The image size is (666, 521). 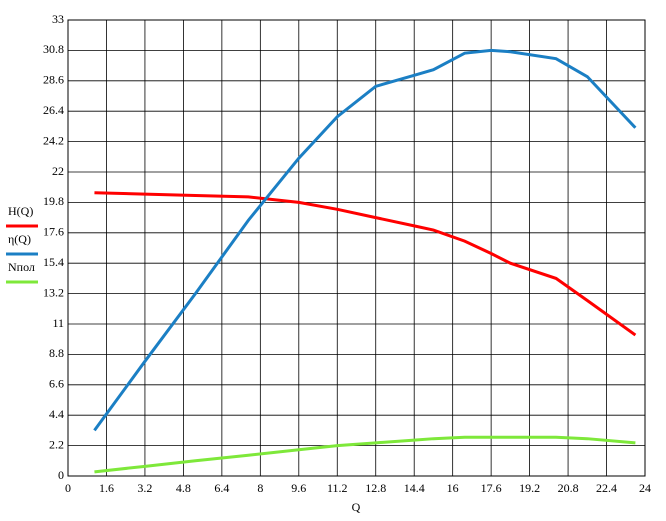 What do you see at coordinates (21, 267) in the screenshot?
I see `legend-label: Nпол` at bounding box center [21, 267].